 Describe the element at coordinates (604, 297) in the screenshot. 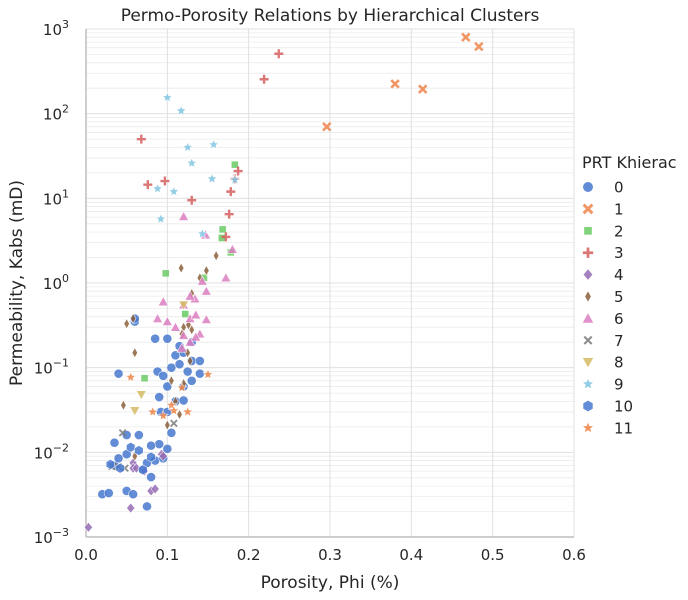

I see `legend-item-5: 5` at that location.